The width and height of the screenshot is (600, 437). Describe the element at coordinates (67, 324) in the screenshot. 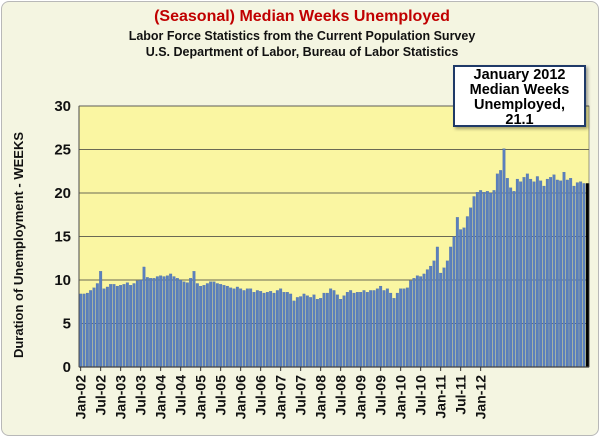

I see `y-tick-label: 5` at that location.